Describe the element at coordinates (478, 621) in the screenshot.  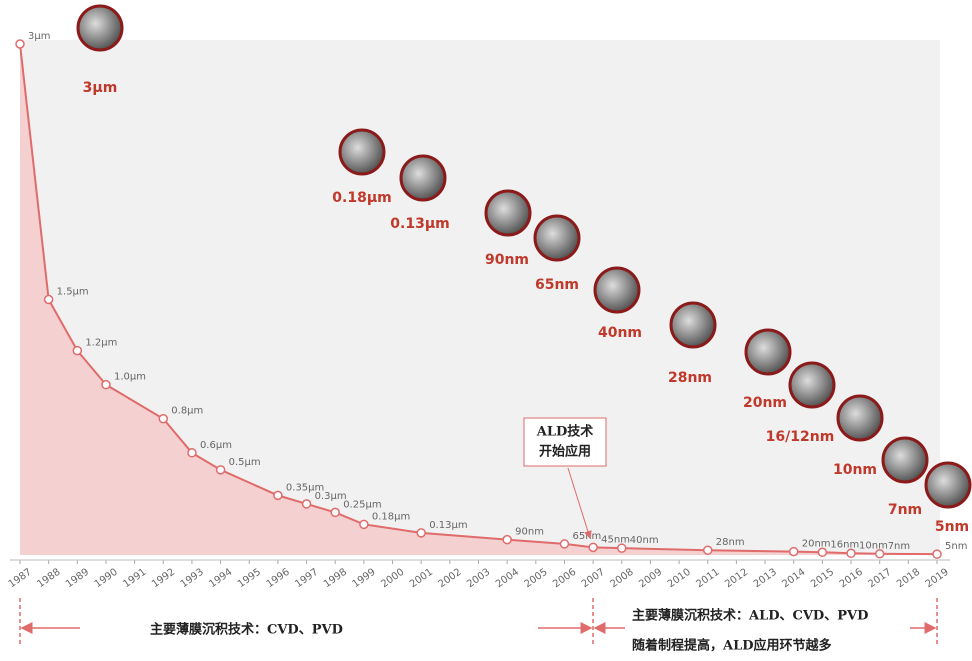
I see `era-markers` at that location.